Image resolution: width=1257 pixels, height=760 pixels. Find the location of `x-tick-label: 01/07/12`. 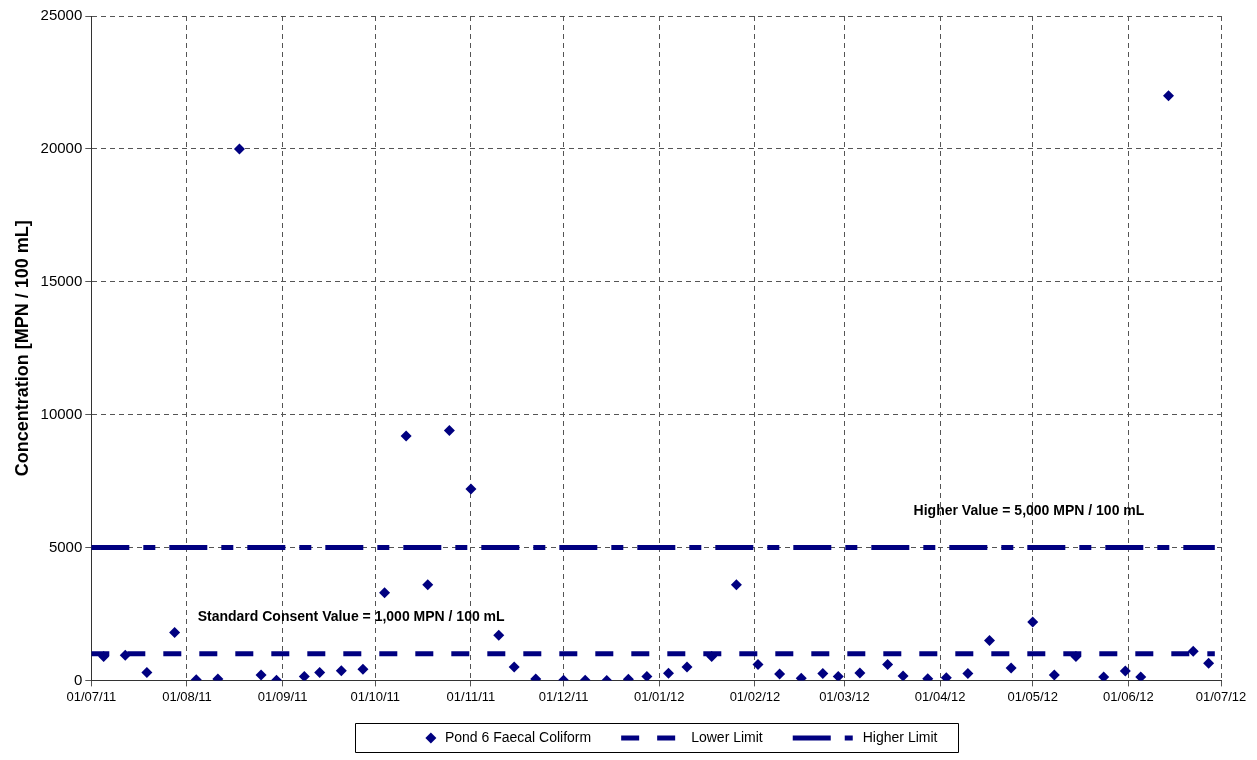

x-tick-label: 01/07/12 is located at coordinates (1221, 696).